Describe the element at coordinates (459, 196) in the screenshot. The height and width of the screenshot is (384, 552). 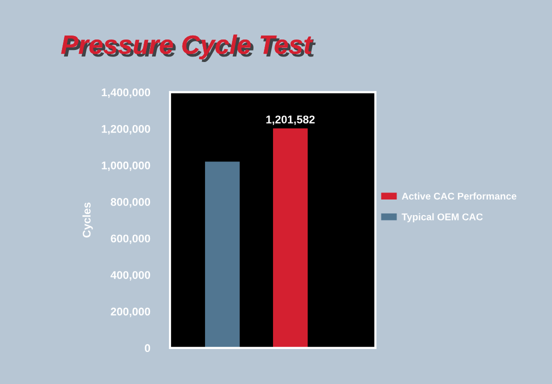
I see `legend-label: Active CAC Performance` at that location.